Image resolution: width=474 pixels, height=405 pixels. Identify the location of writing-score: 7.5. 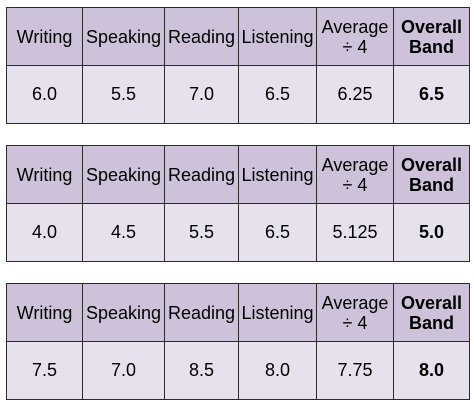
(44, 370).